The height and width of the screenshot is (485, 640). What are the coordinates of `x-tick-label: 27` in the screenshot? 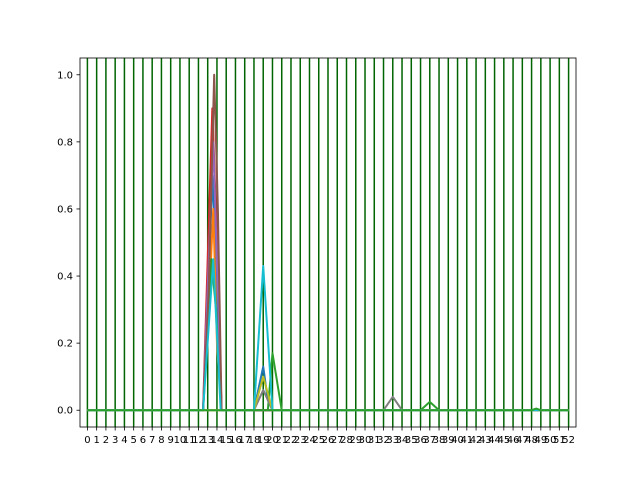 It's located at (337, 440).